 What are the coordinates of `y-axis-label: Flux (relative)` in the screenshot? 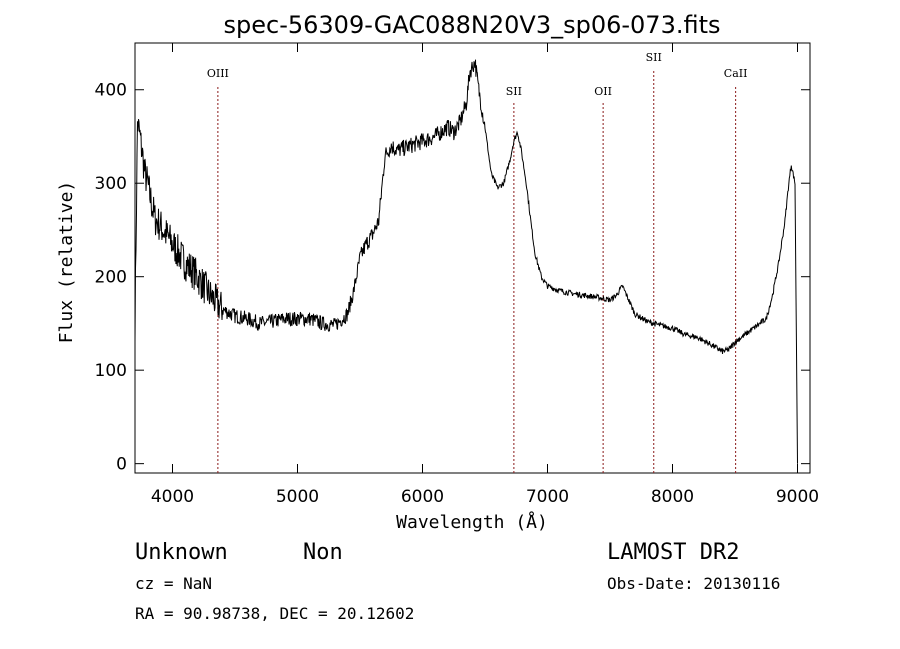 It's located at (66, 262).